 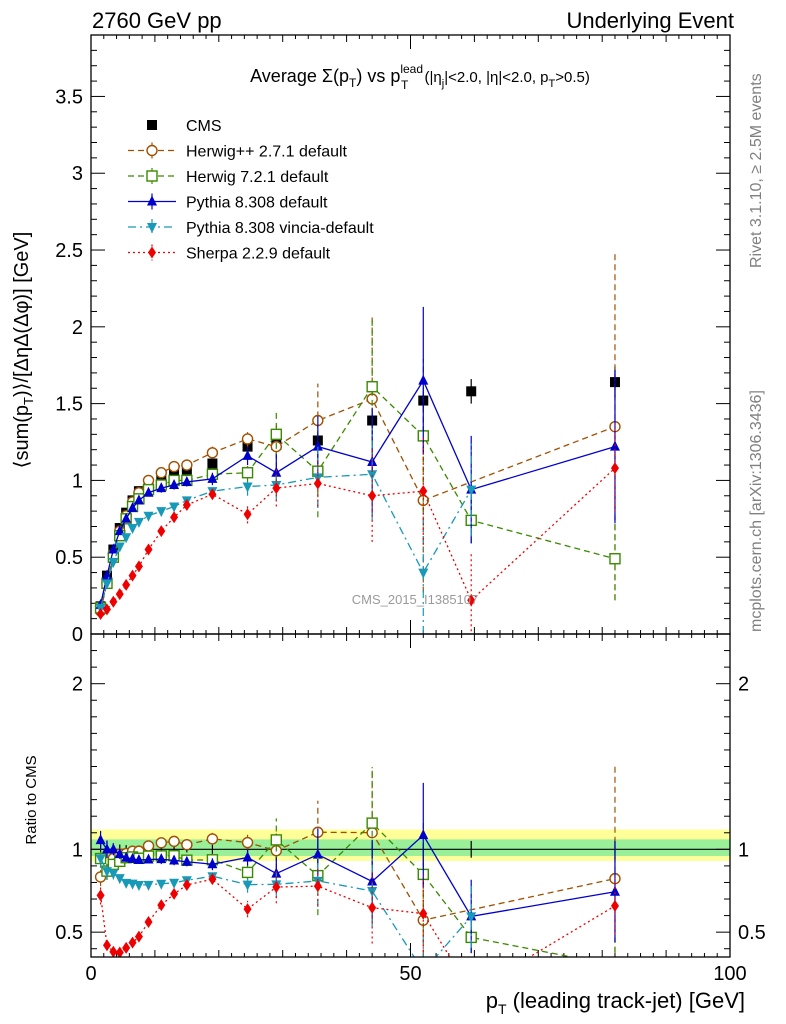 What do you see at coordinates (23, 350) in the screenshot?
I see `y-axis-label-main: ⟨sum(pT)⟩/[ΔηΔ(Δφ)] [GeV]` at bounding box center [23, 350].